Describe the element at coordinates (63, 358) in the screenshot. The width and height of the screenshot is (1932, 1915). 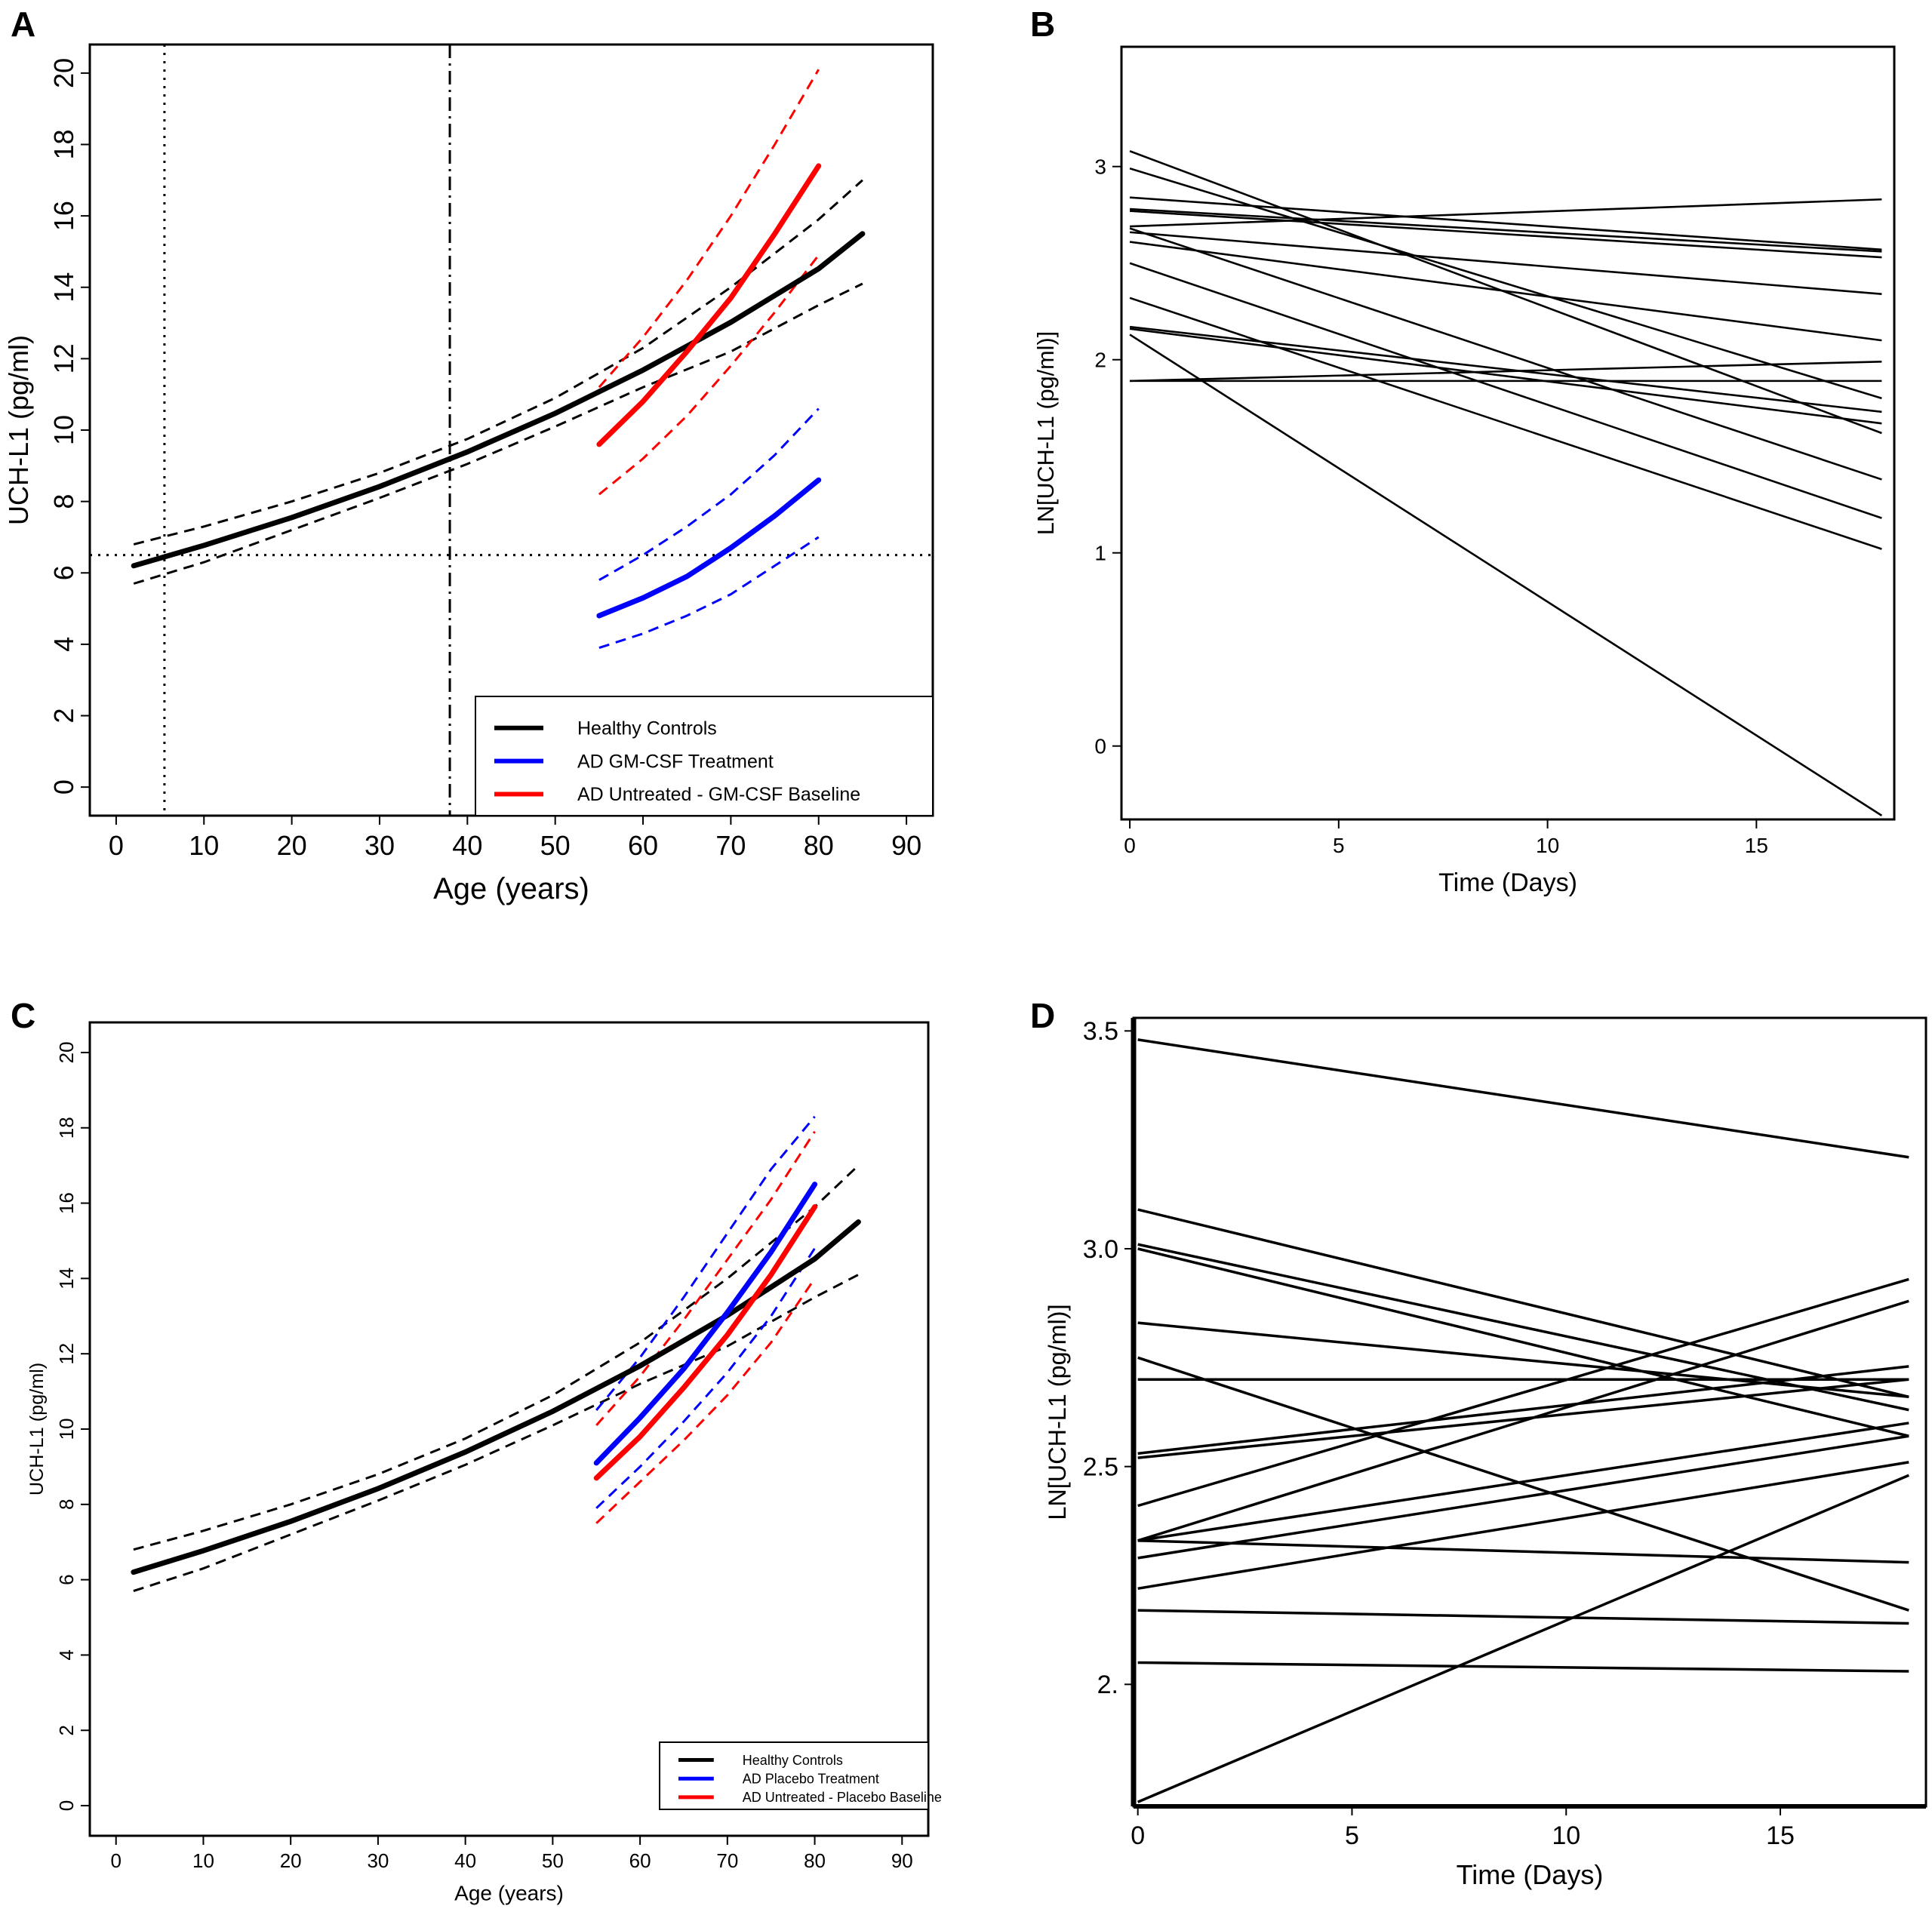
I see `y-tick-label: 12` at that location.